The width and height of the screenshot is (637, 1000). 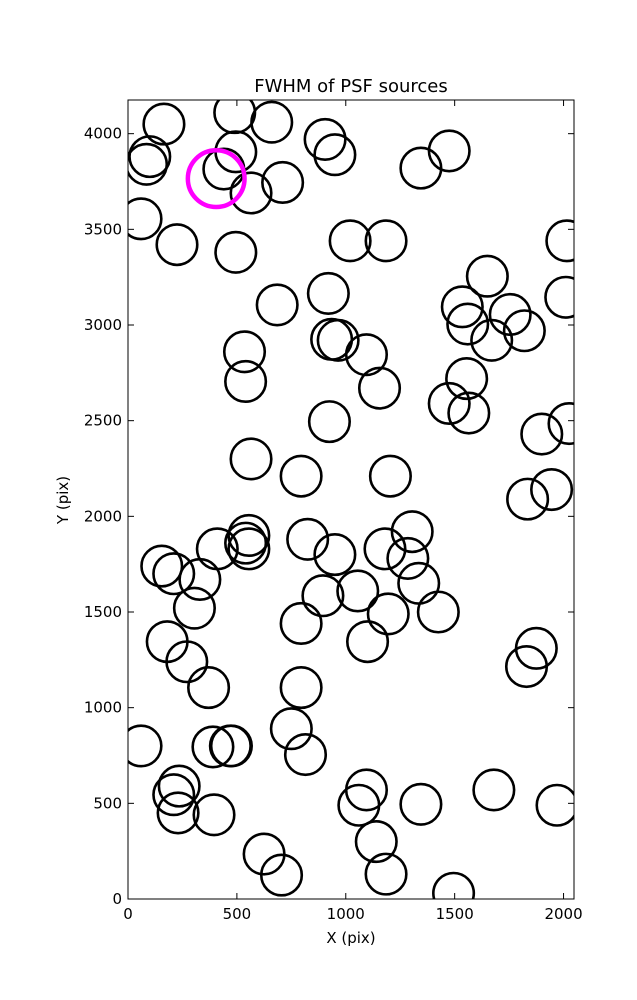 I want to click on x-tick-label: 1000, so click(x=346, y=914).